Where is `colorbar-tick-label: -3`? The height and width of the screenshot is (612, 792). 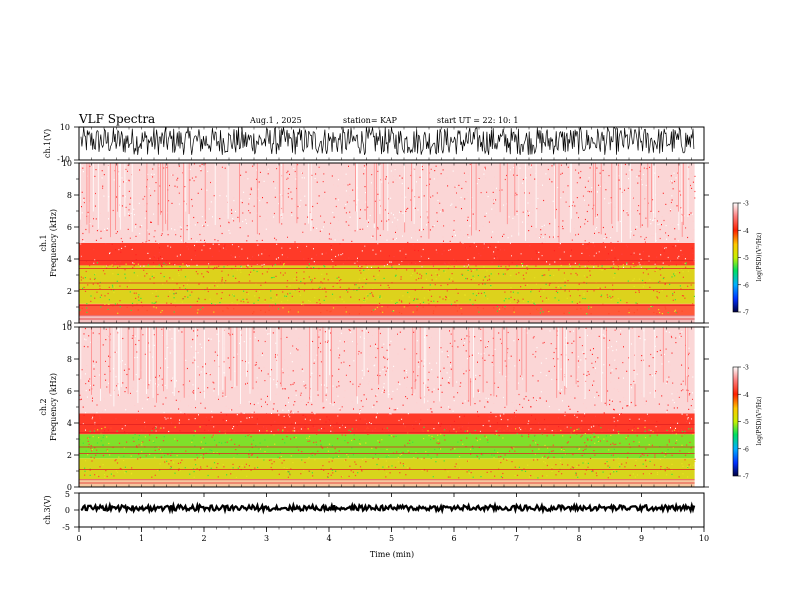
colorbar-tick-label: -3 is located at coordinates (746, 204).